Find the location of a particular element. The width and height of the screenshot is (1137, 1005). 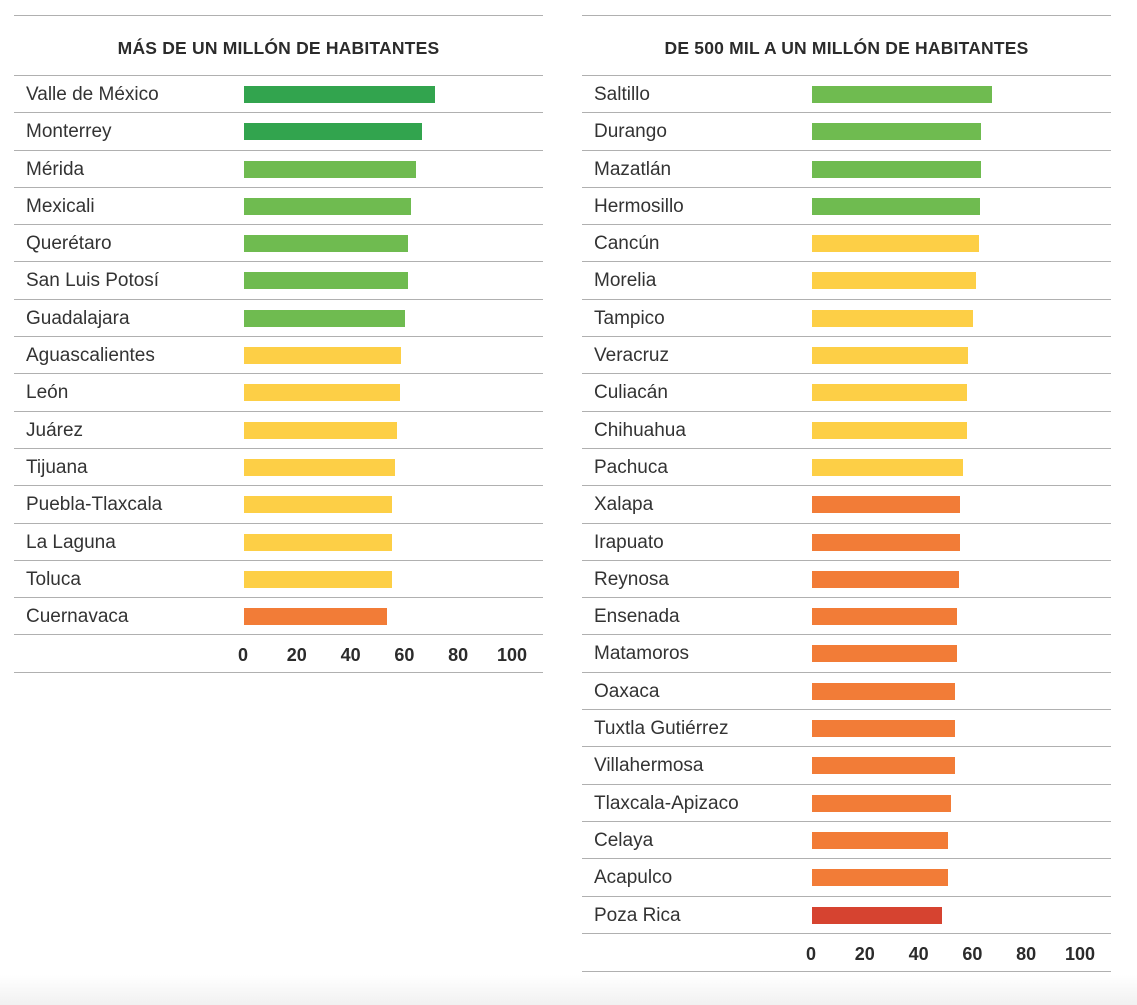

category-label: San Luis Potosí is located at coordinates (93, 281).